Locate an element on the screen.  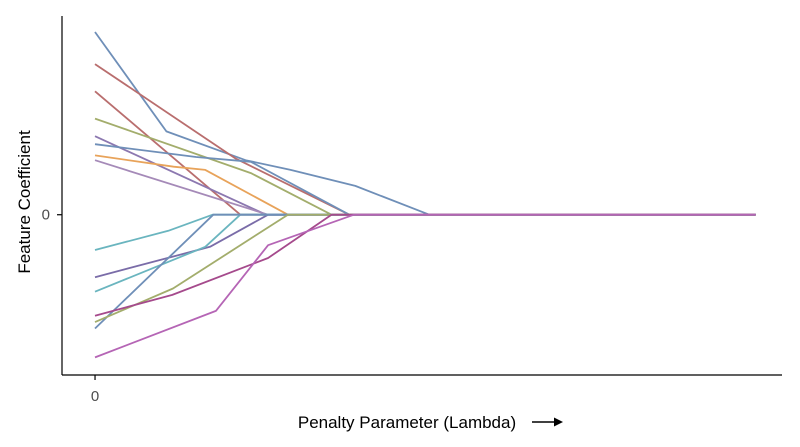
x-tick-label: 0 is located at coordinates (95, 396).